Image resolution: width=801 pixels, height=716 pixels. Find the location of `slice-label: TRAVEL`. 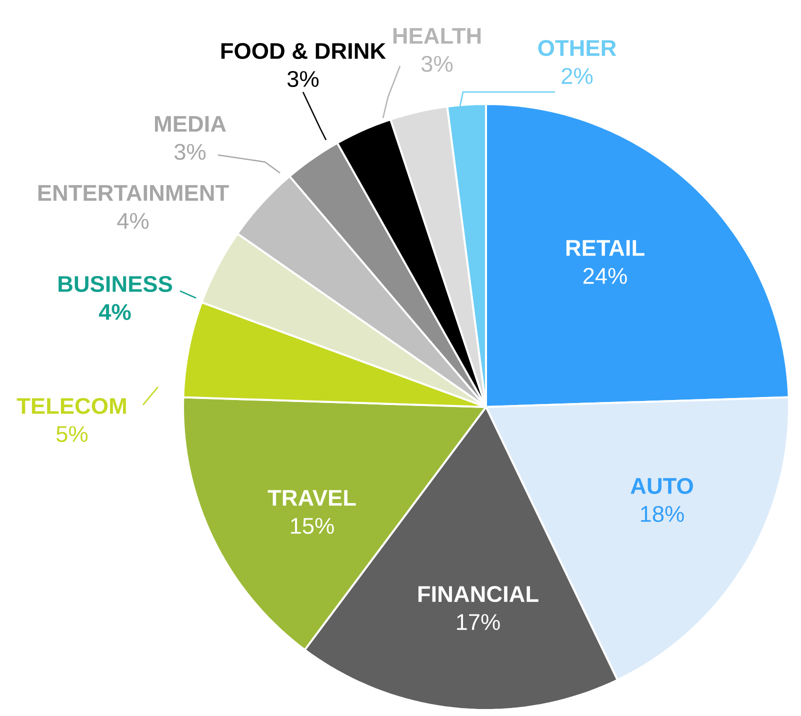

slice-label: TRAVEL is located at coordinates (312, 498).